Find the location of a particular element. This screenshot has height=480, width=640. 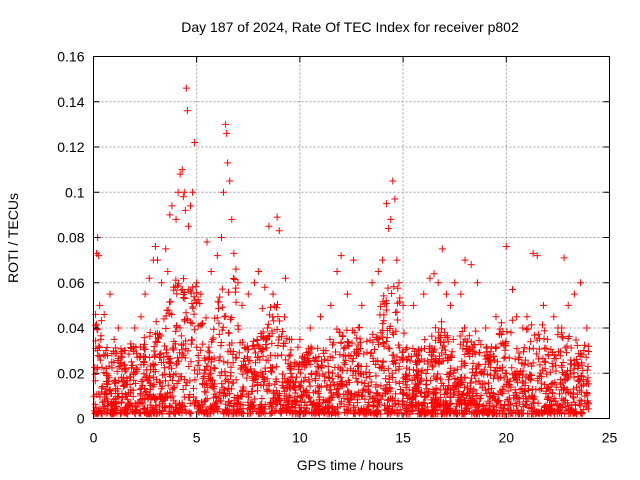

x-axis-label: GPS time / hours is located at coordinates (350, 465).